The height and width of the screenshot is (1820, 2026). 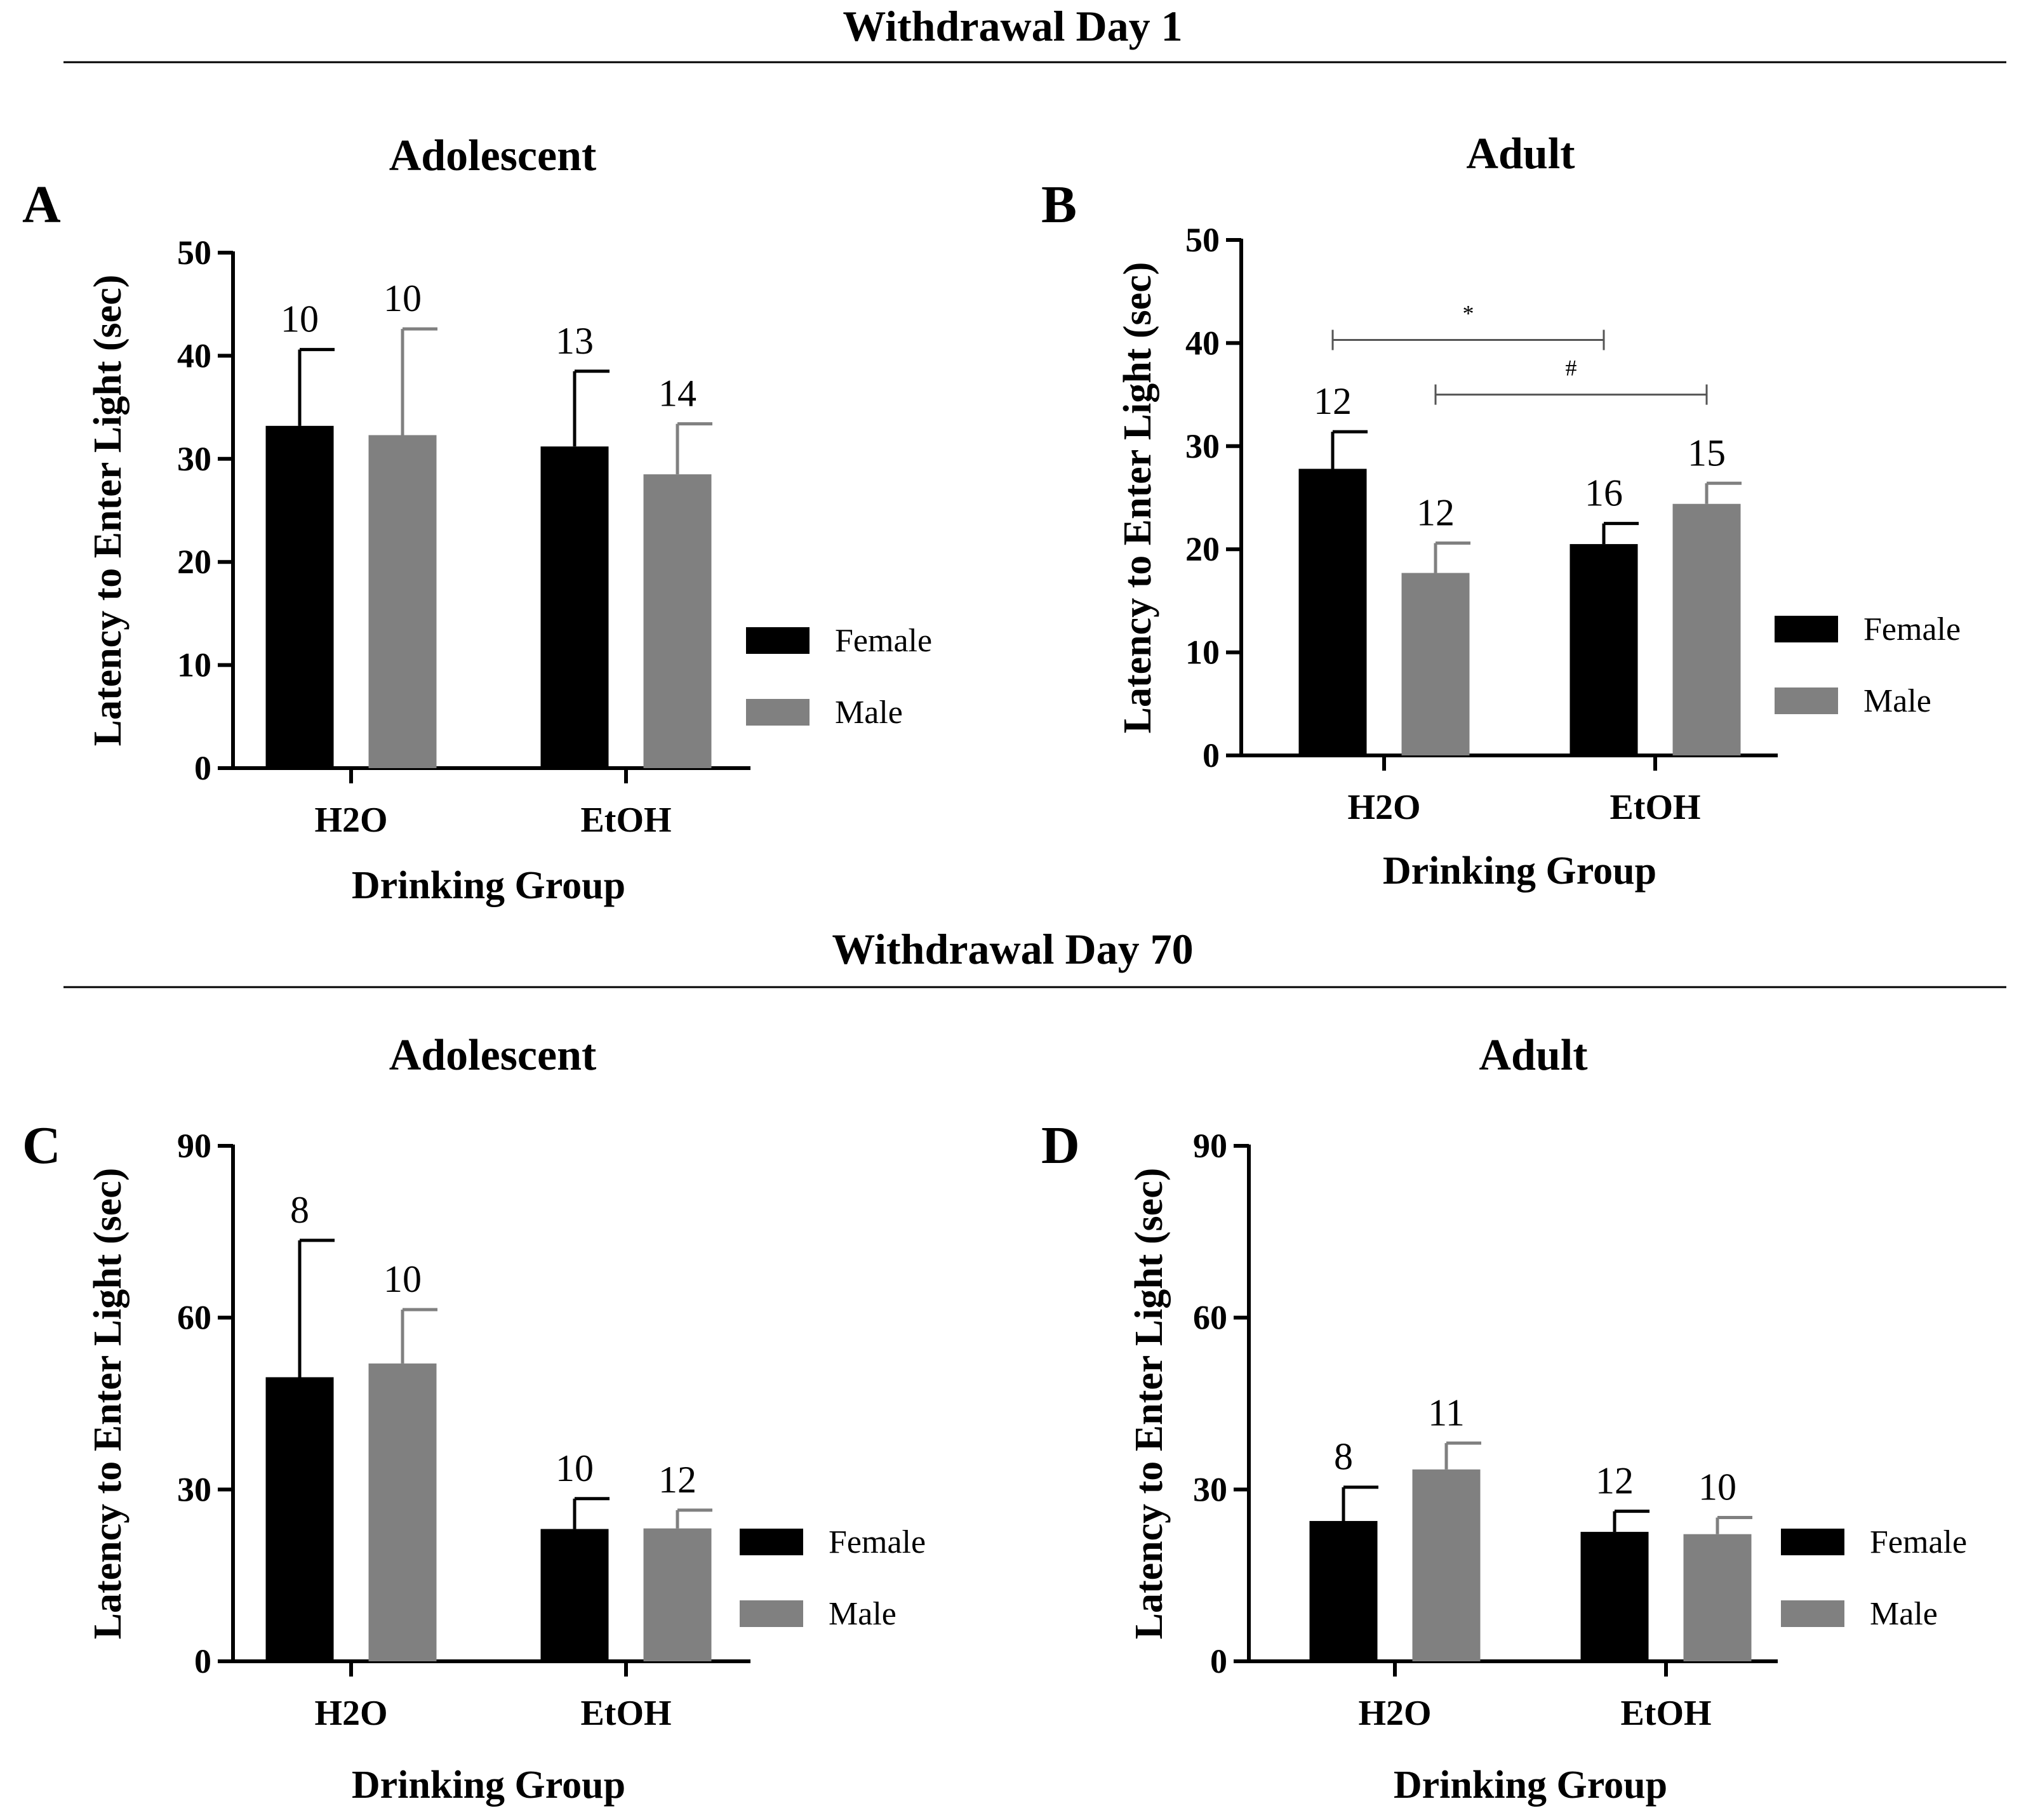 I want to click on y-tick-label-b: 20, so click(x=1202, y=549).